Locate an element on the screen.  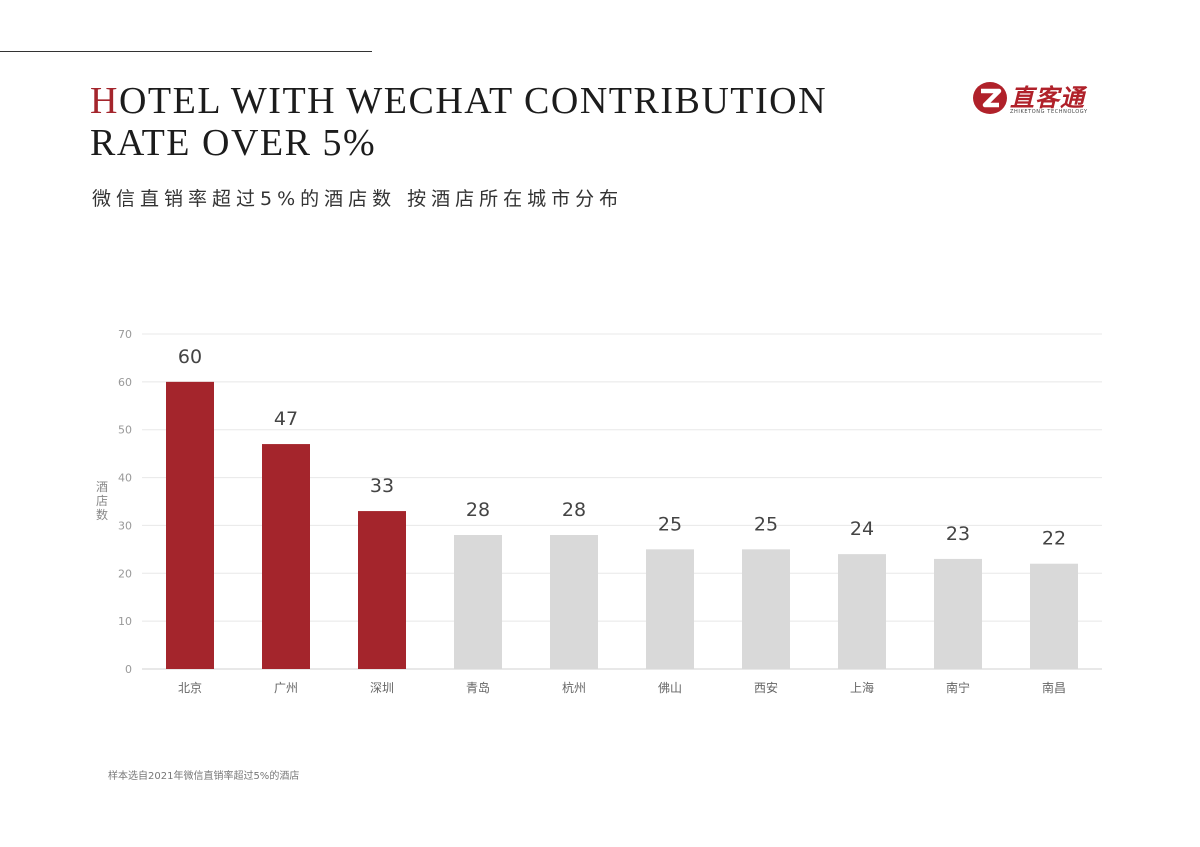
y-tick-label: 20 is located at coordinates (125, 573).